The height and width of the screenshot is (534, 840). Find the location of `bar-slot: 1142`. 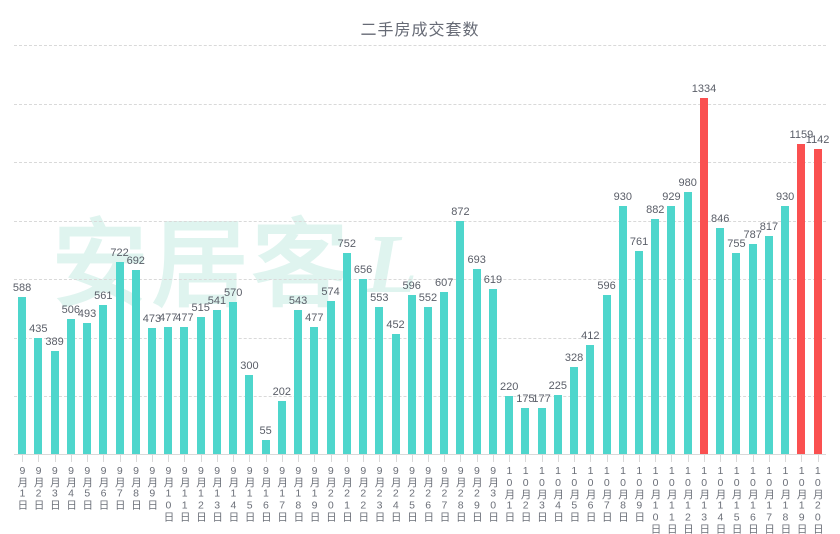

bar-slot: 1142 is located at coordinates (817, 250).